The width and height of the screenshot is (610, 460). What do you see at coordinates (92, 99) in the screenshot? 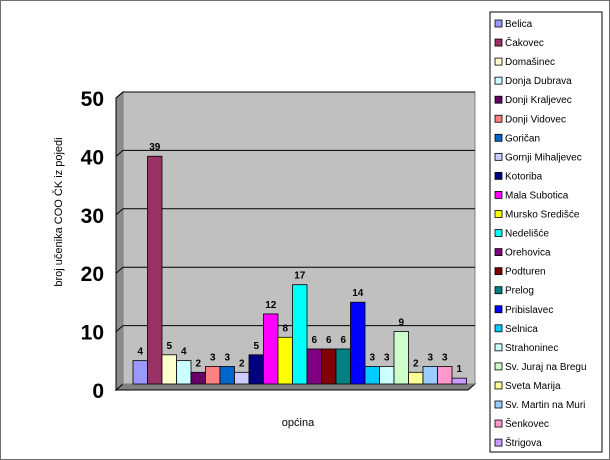
I see `y-tick-label: 50` at bounding box center [92, 99].